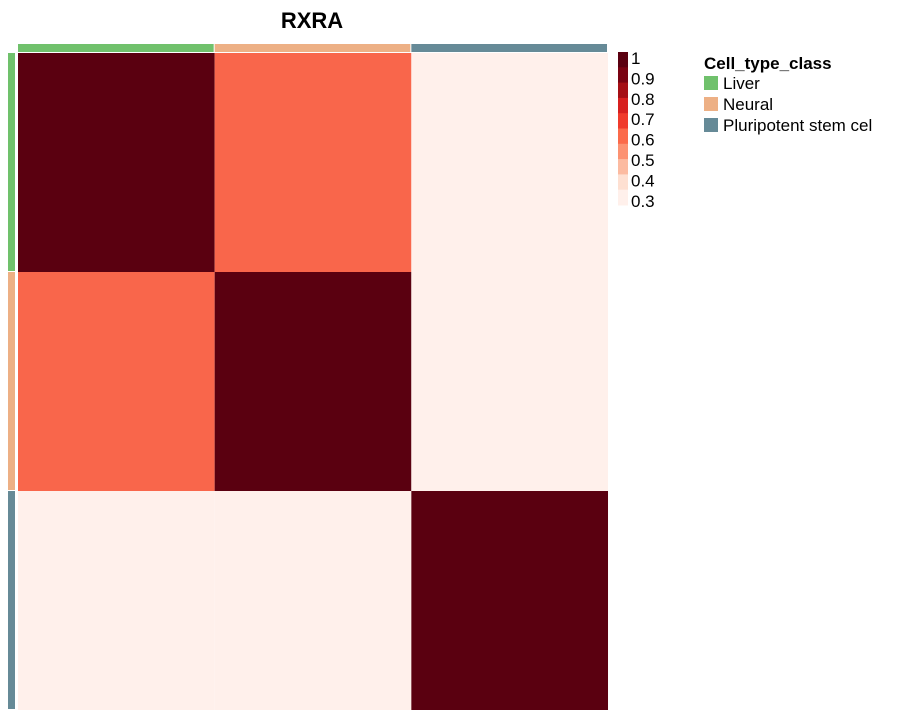  Describe the element at coordinates (643, 180) in the screenshot. I see `color-scale-tick-label: 0.4` at that location.